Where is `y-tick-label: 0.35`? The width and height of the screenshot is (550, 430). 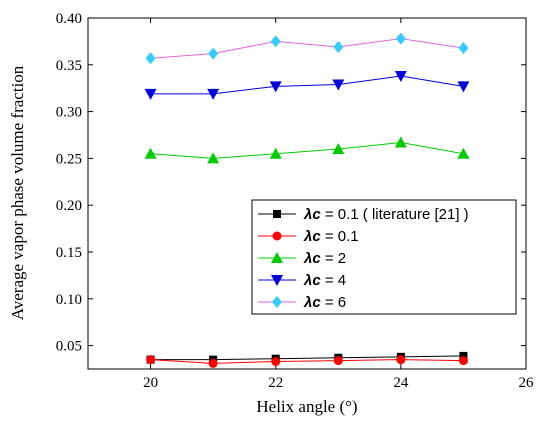
y-tick-label: 0.35 is located at coordinates (69, 66).